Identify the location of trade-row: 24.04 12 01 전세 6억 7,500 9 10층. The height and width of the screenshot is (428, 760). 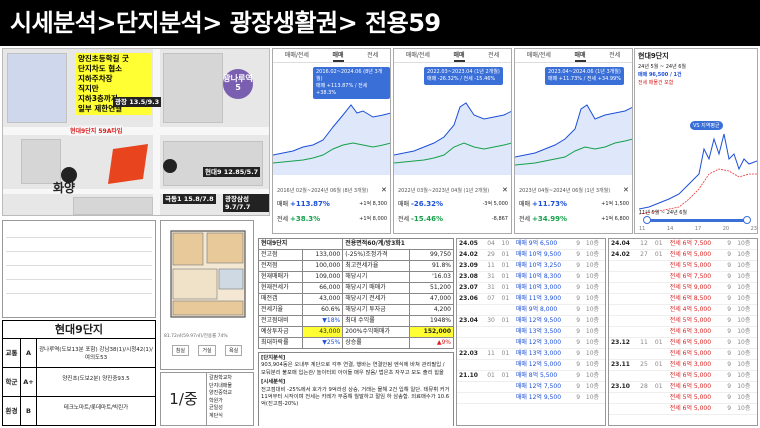
(683, 245).